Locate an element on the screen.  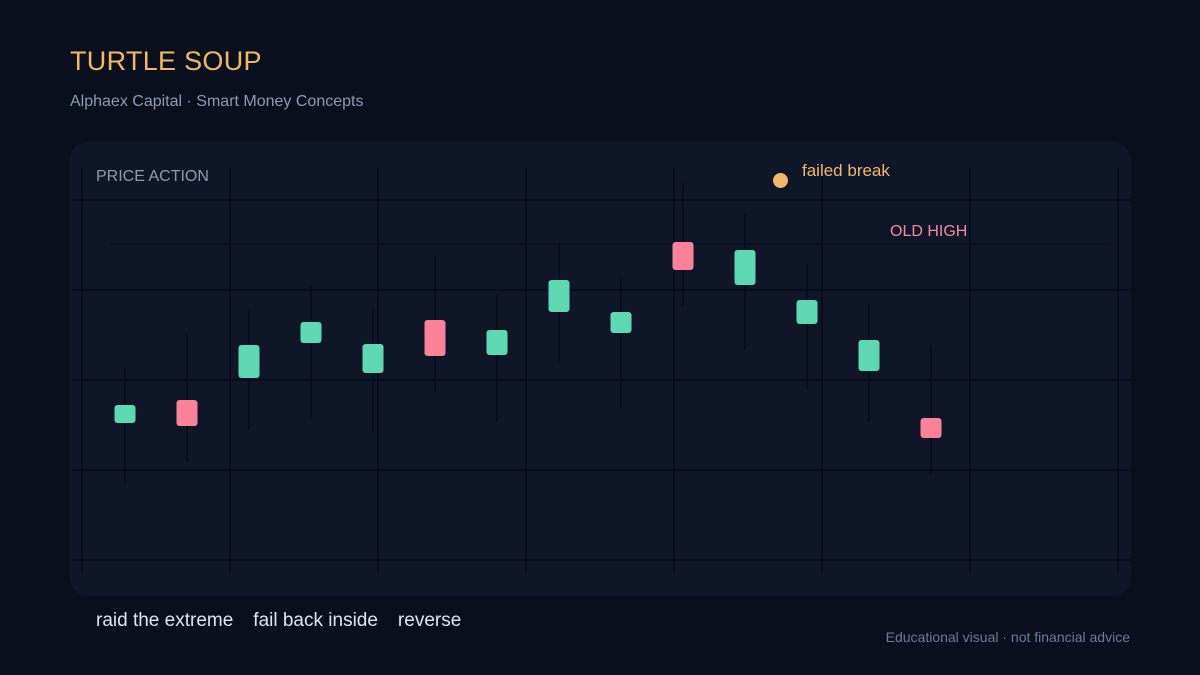
failed-break-label: failed break is located at coordinates (846, 170).